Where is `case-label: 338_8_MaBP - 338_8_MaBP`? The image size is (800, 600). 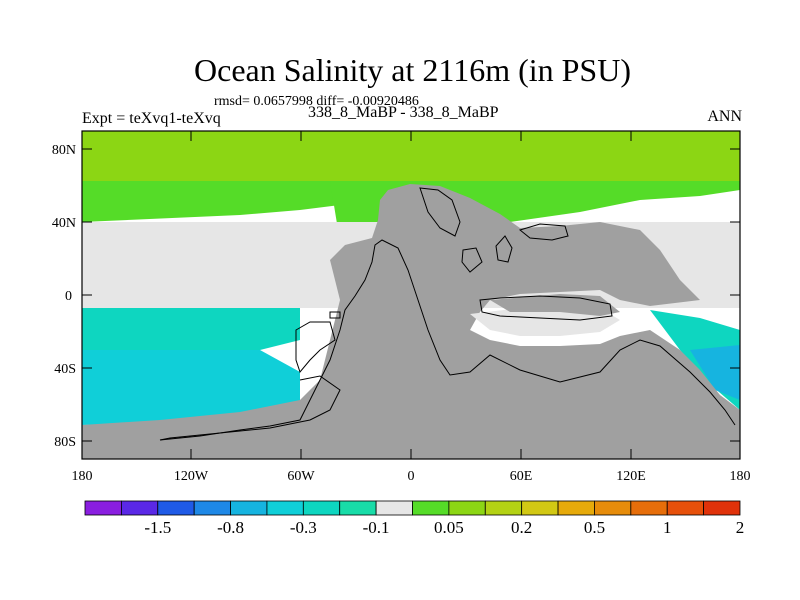 case-label: 338_8_MaBP - 338_8_MaBP is located at coordinates (403, 112).